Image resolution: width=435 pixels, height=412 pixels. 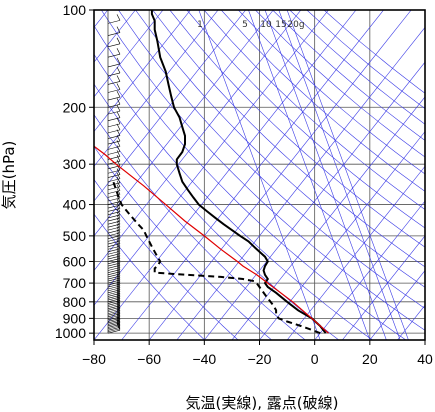 I want to click on y-tick-label: 200, so click(x=75, y=107).